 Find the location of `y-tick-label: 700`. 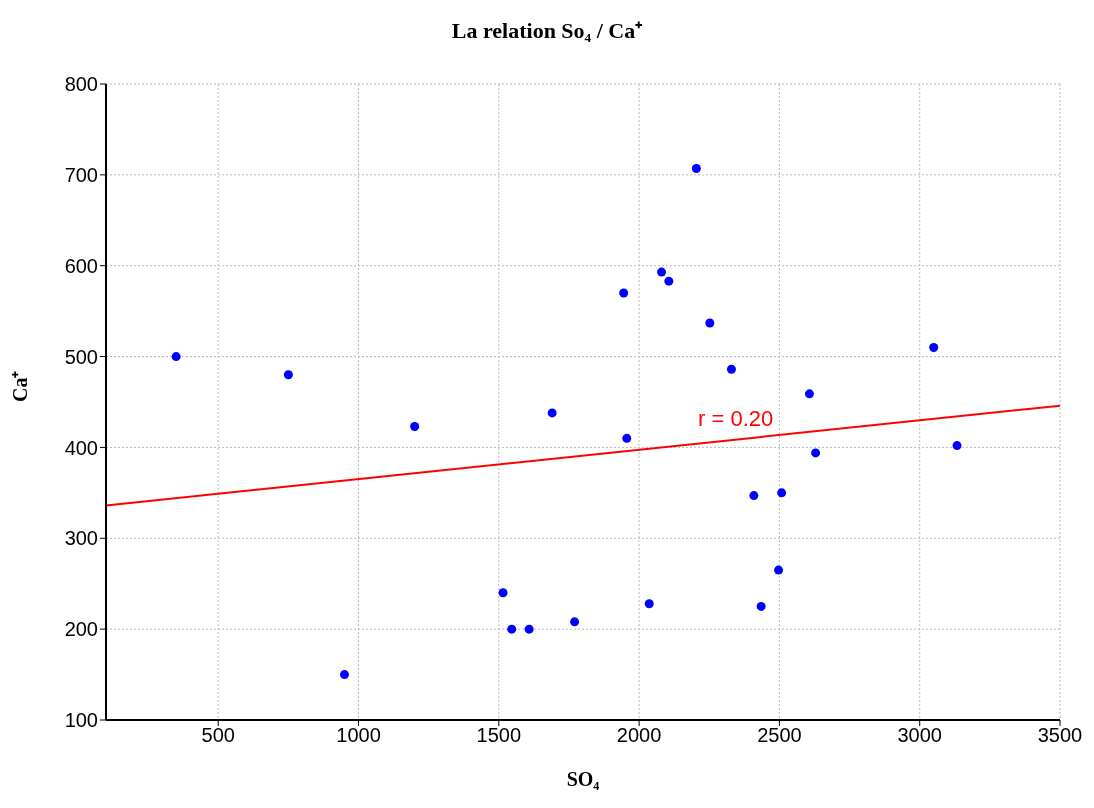

y-tick-label: 700 is located at coordinates (81, 174).